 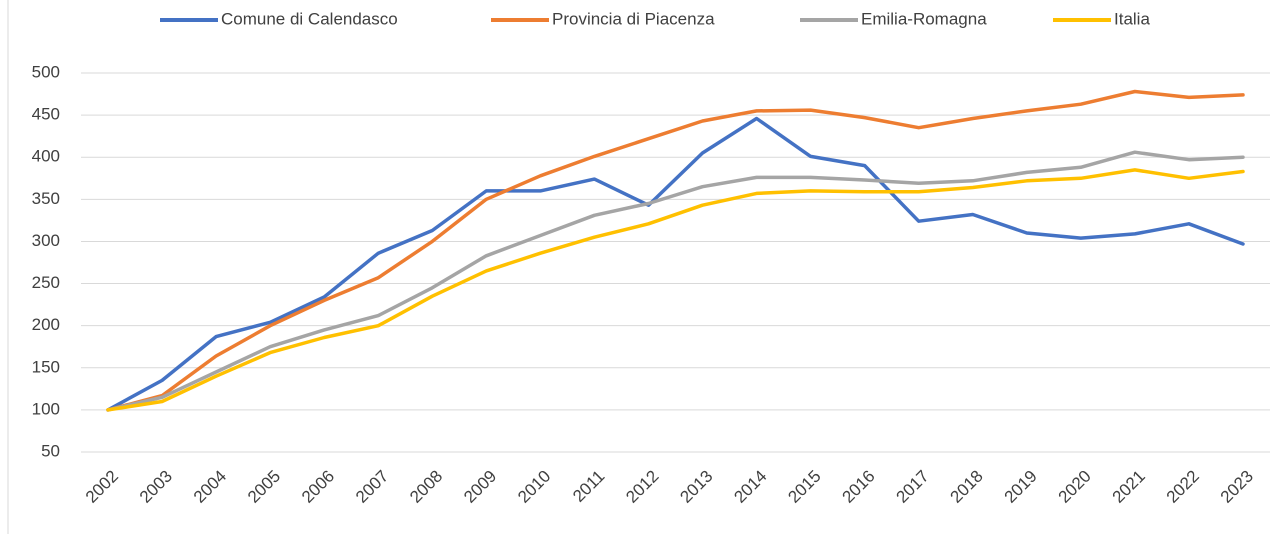 What do you see at coordinates (372, 487) in the screenshot?
I see `x-tick-label: 2007` at bounding box center [372, 487].